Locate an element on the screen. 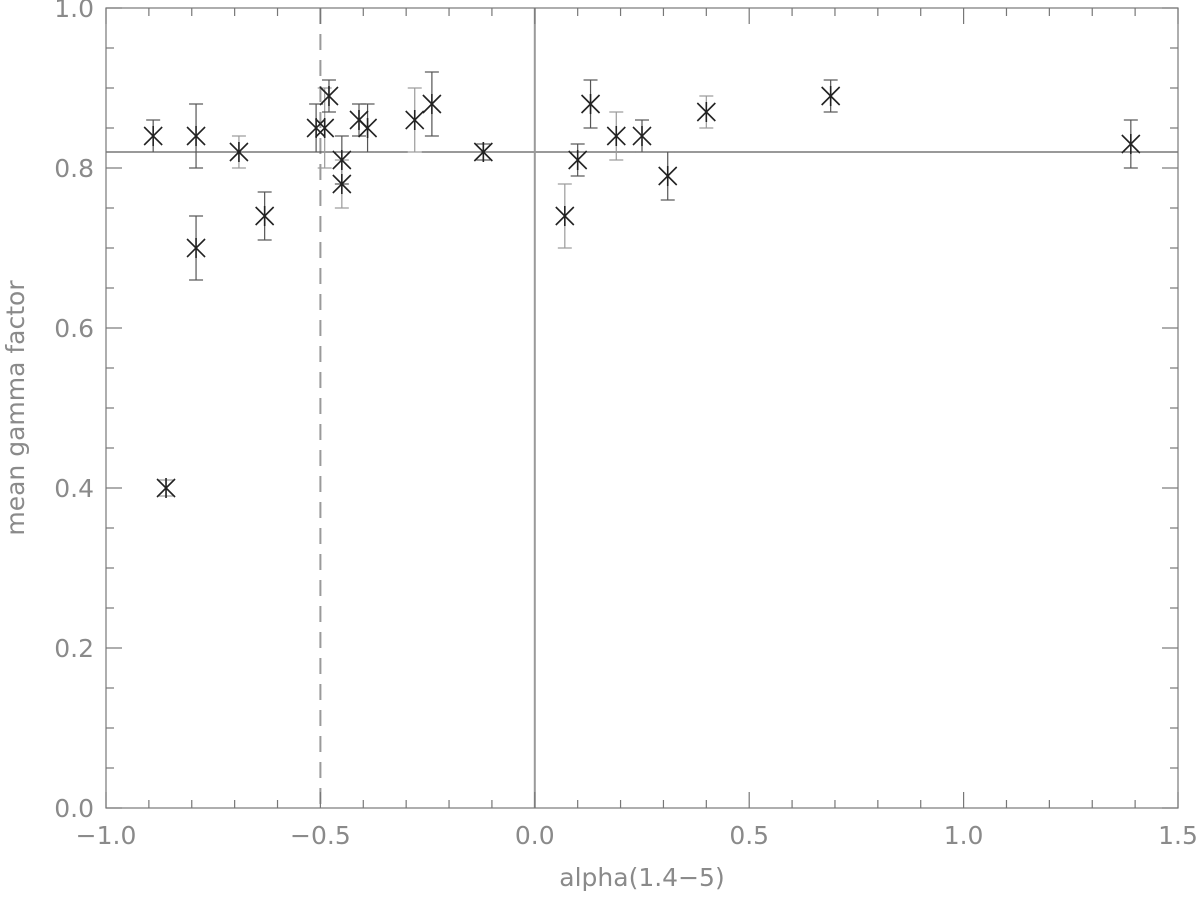  y-tick-label: 0.0 is located at coordinates (74, 808).